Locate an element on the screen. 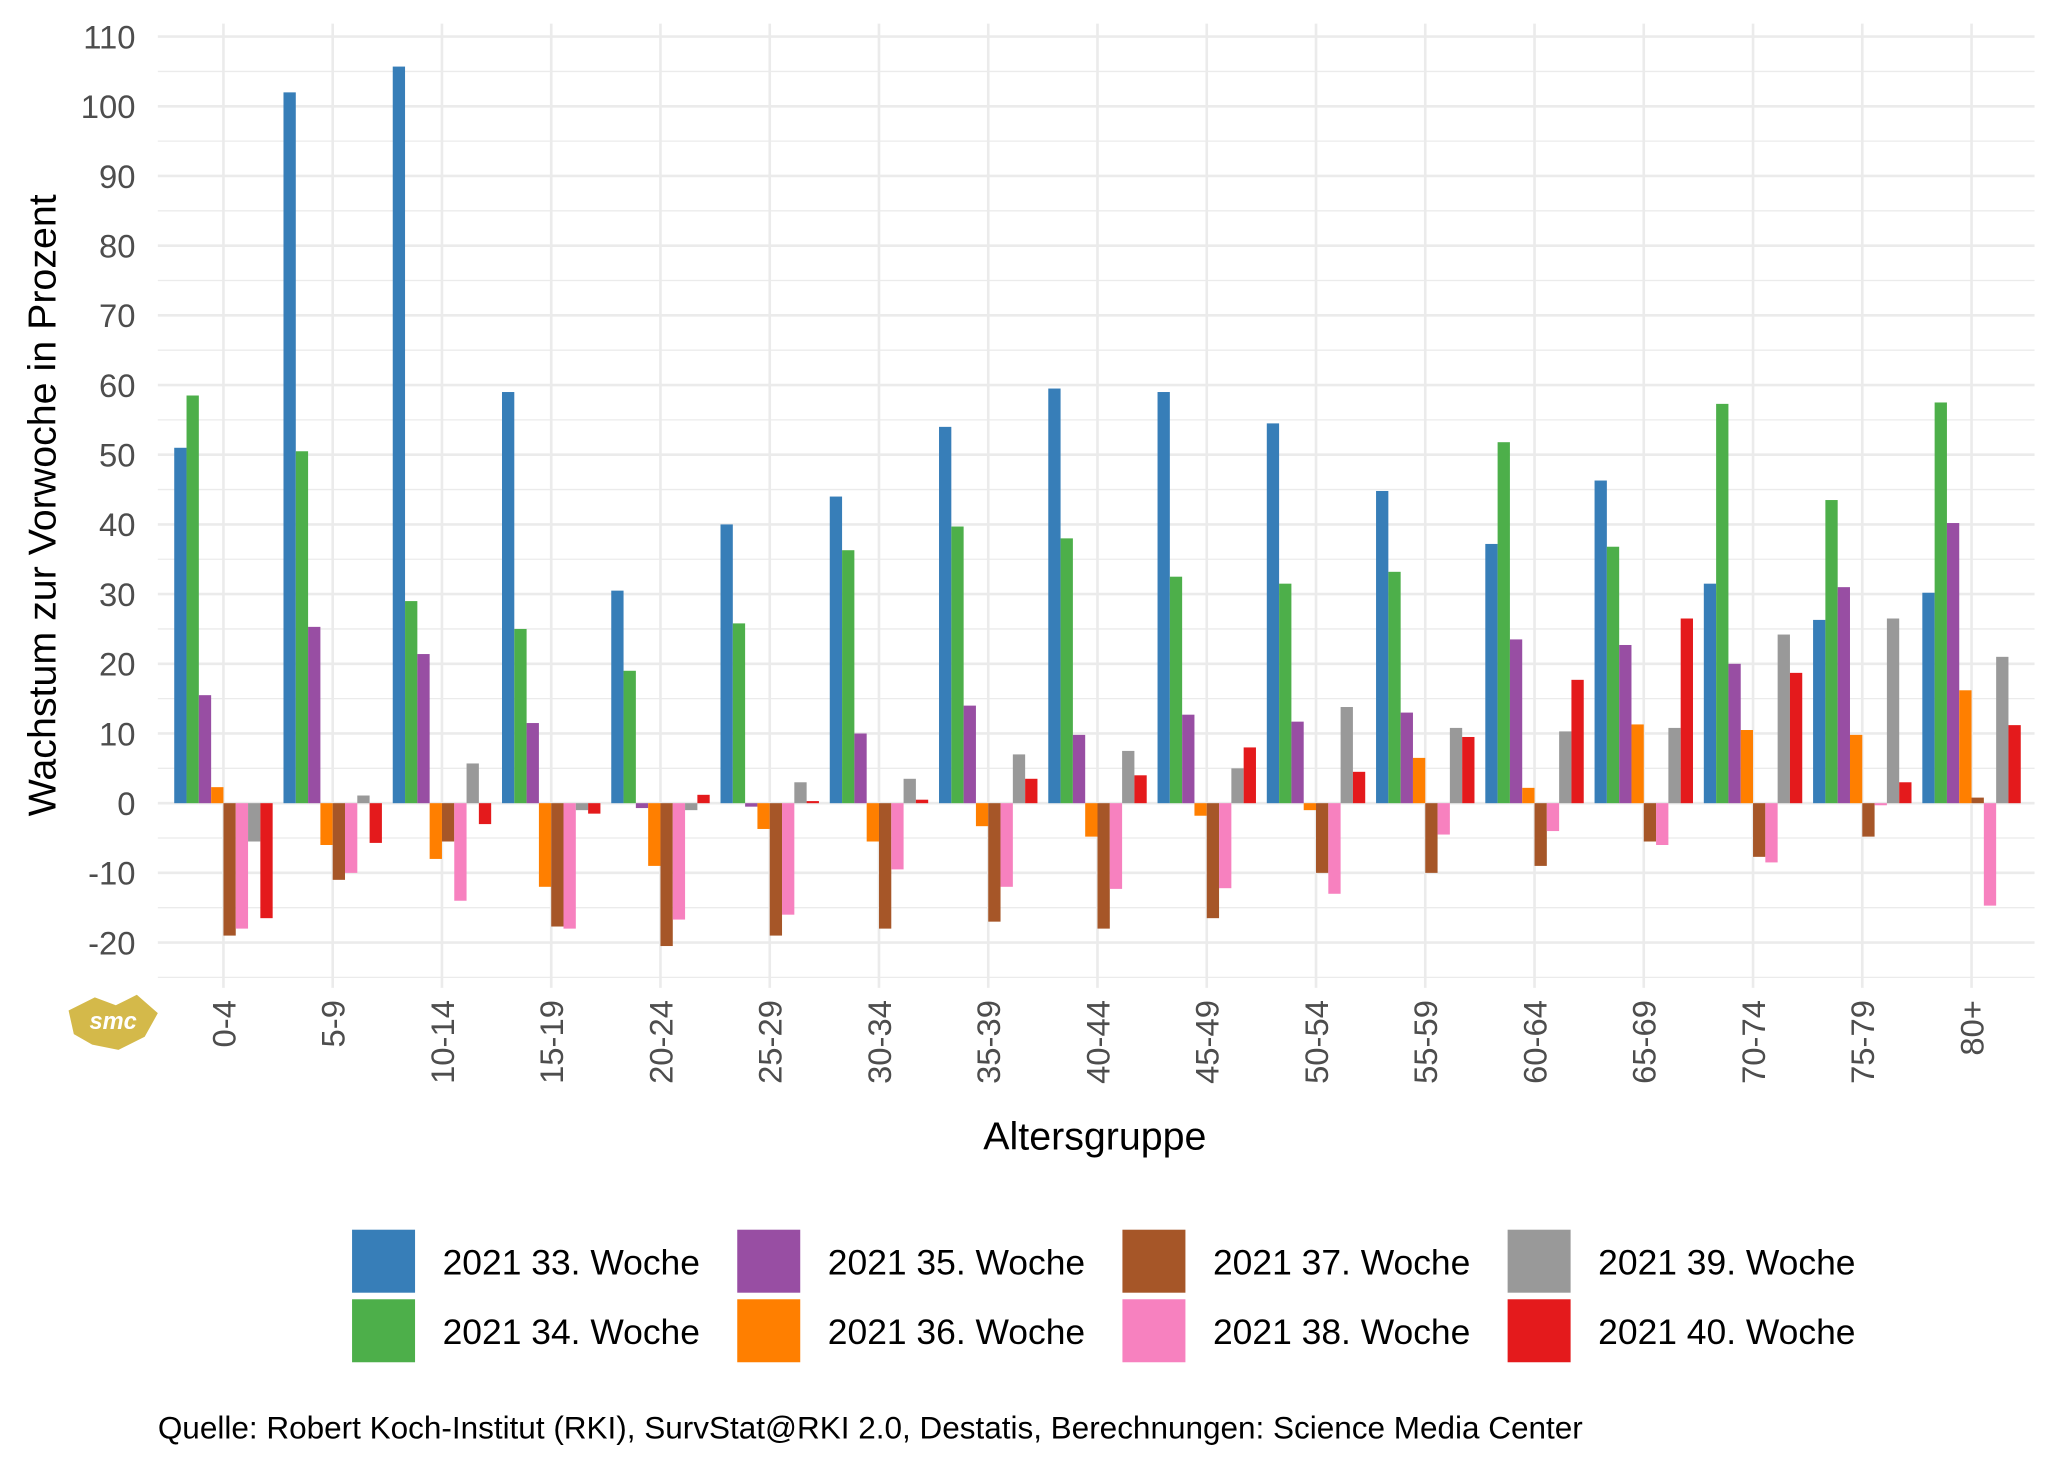  legend-item: 2021 33. Woche is located at coordinates (526, 1261).